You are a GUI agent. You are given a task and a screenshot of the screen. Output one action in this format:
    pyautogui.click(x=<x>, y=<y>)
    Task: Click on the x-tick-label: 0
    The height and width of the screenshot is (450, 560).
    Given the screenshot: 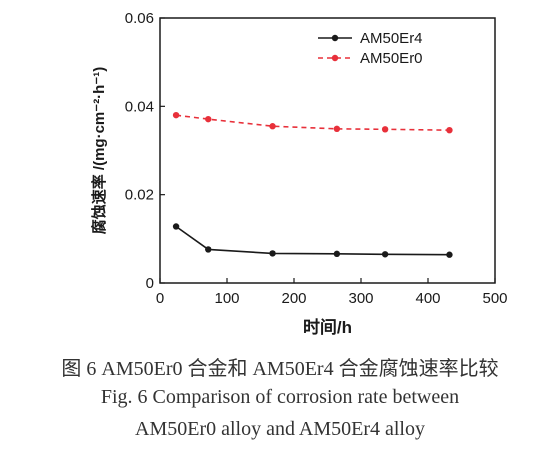 What is the action you would take?
    pyautogui.click(x=160, y=298)
    